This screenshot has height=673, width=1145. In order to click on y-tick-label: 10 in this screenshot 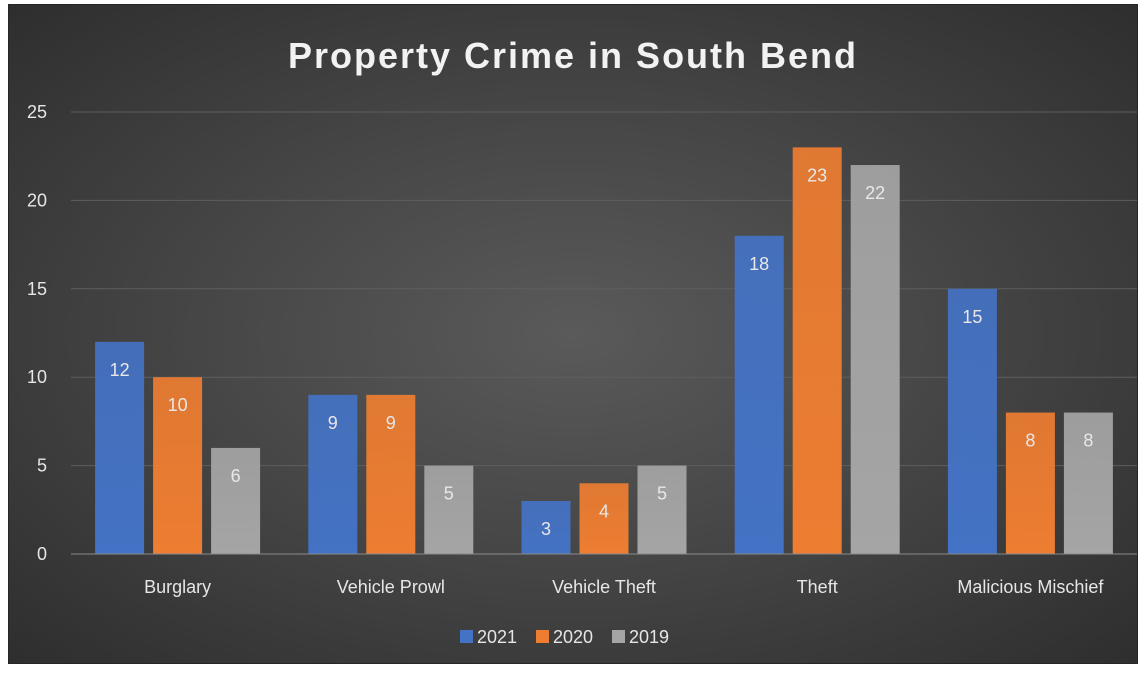, I will do `click(37, 377)`.